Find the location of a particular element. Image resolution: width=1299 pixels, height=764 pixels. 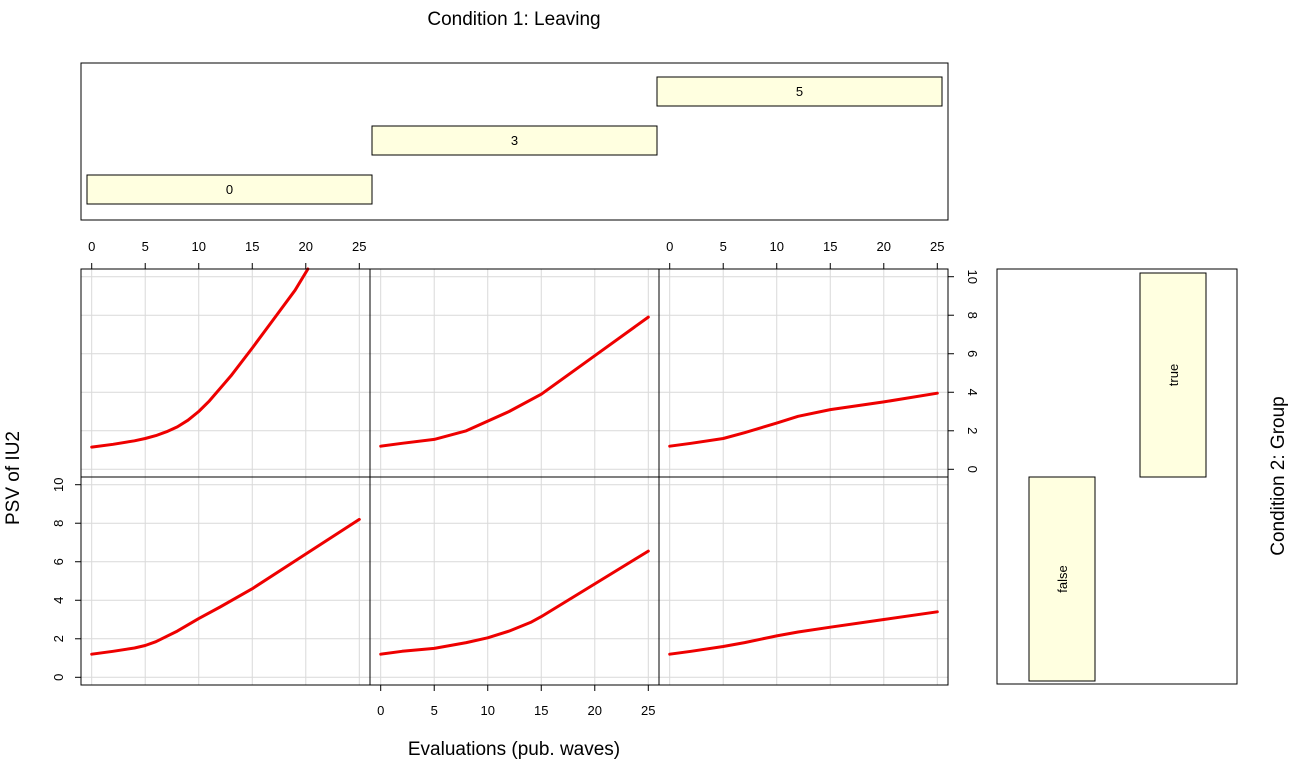

group-level-strip-true is located at coordinates (1173, 375).